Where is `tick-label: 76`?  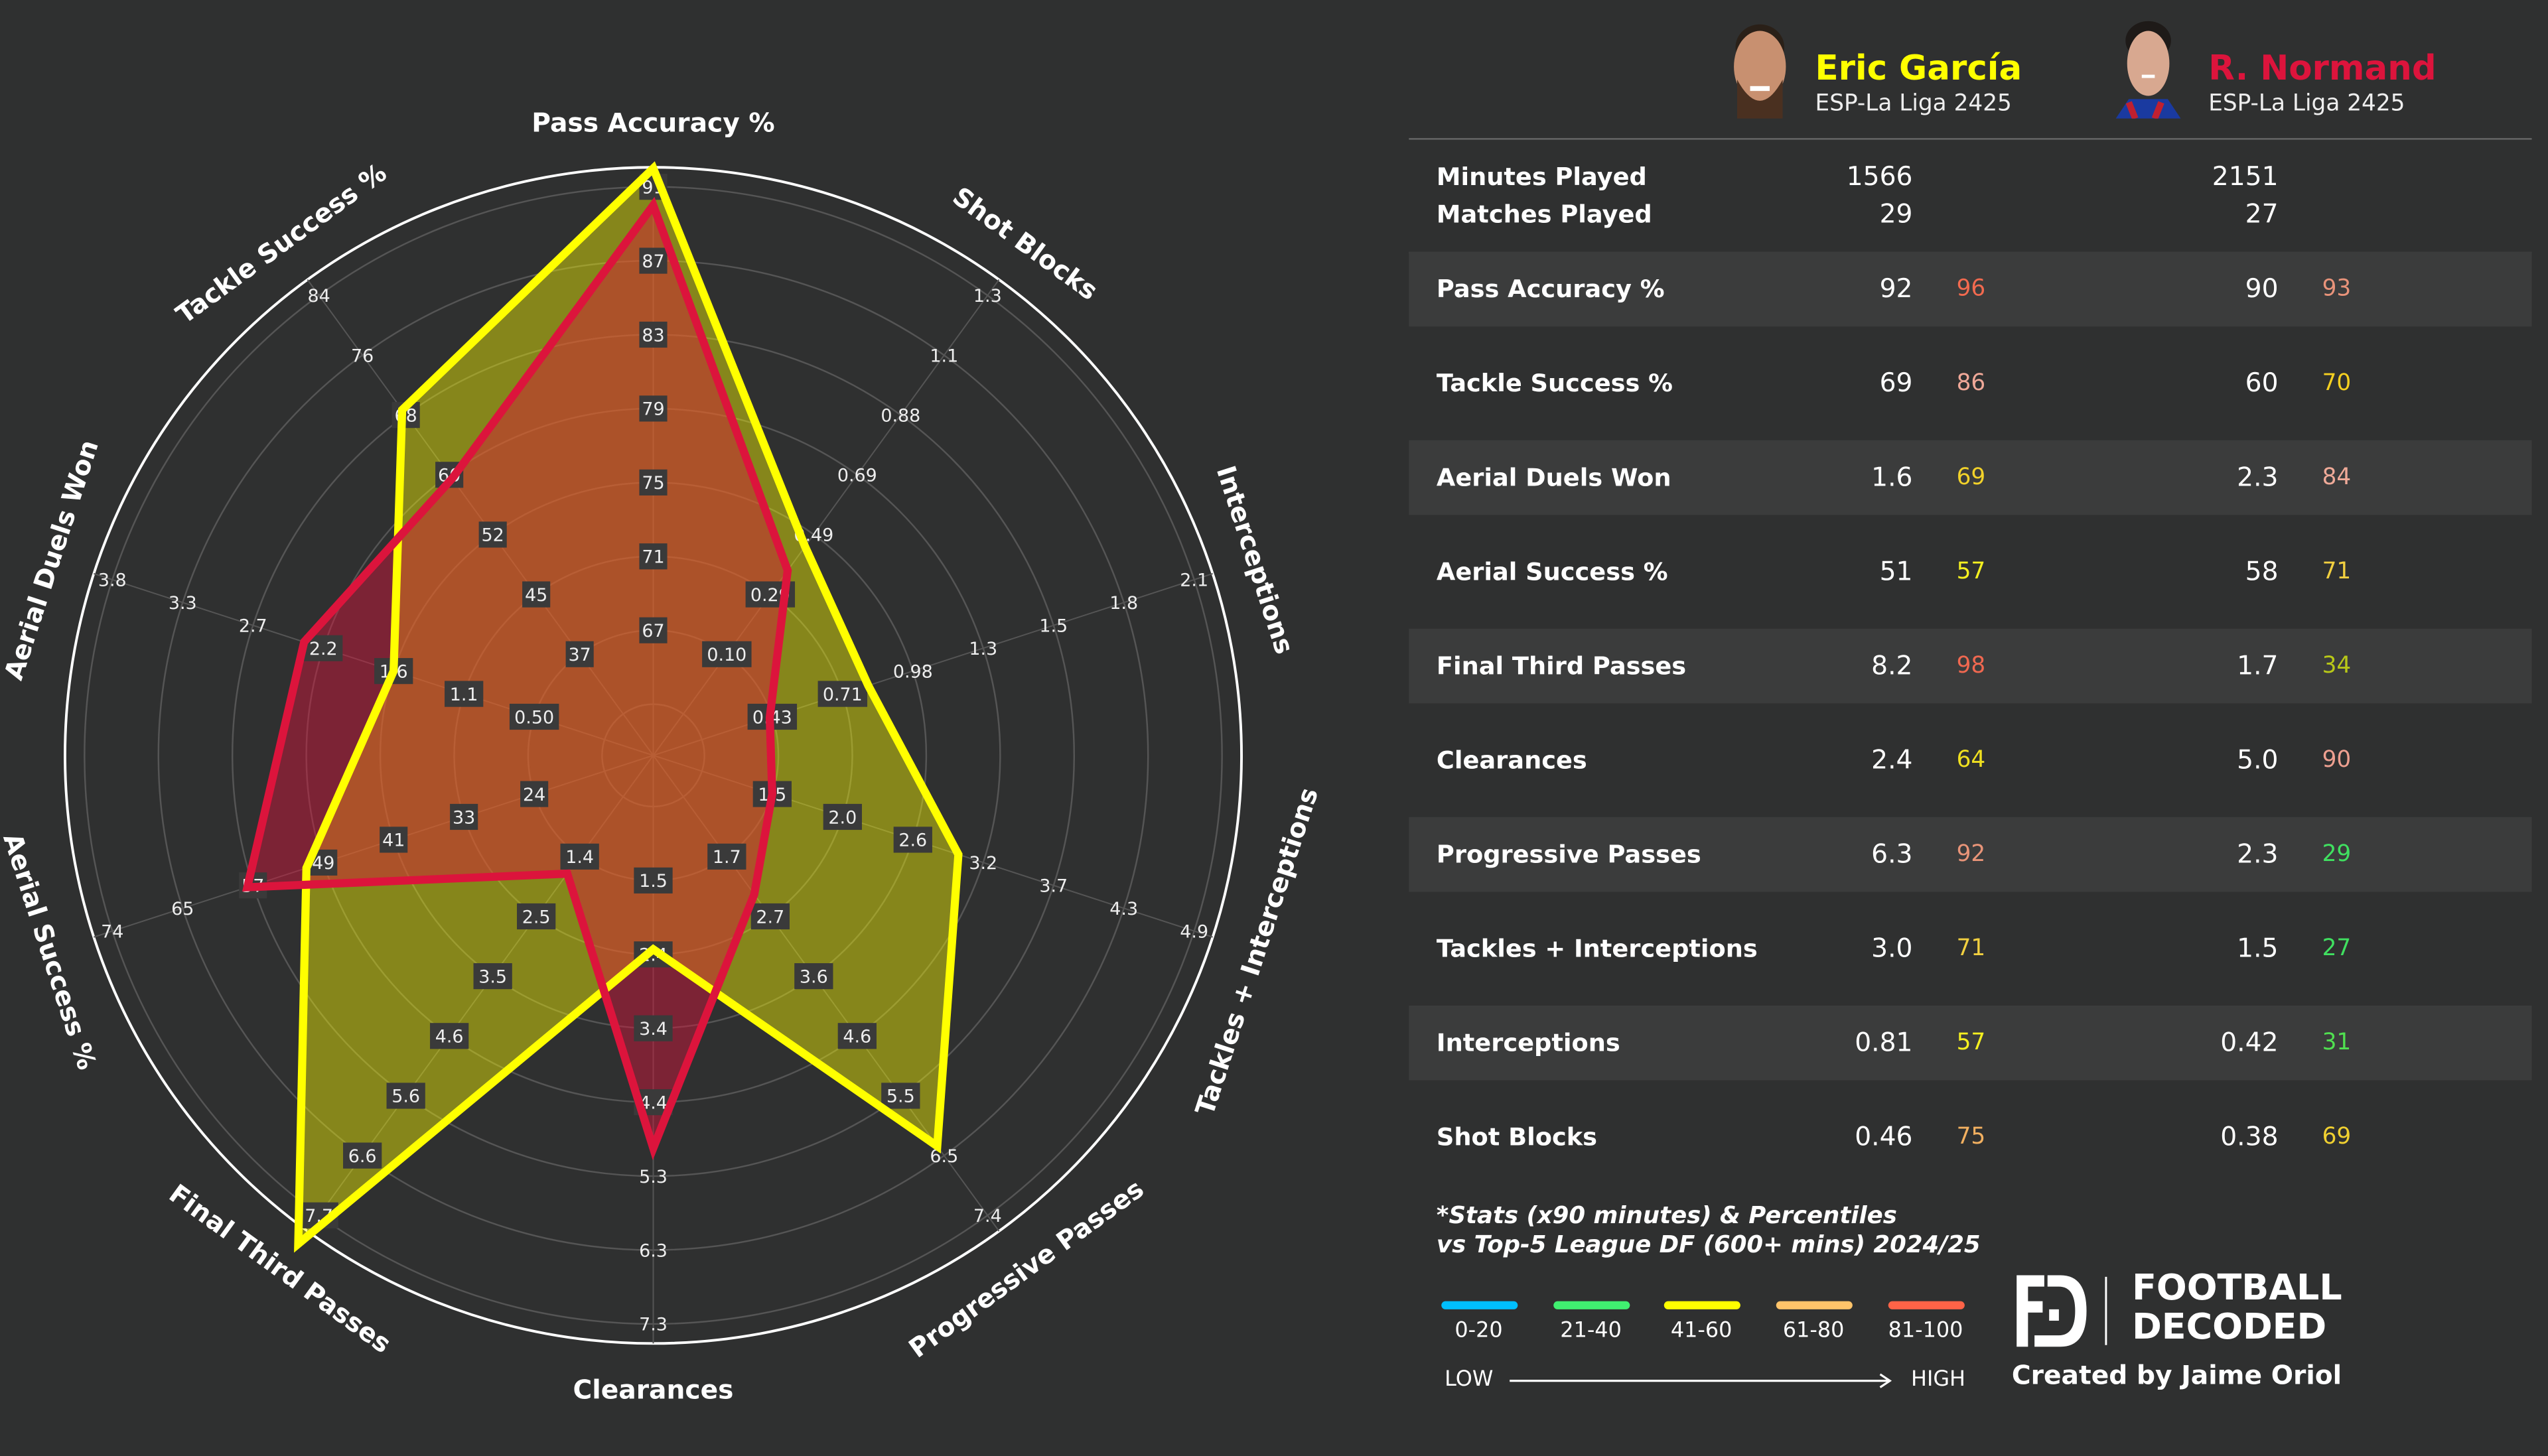
tick-label: 76 is located at coordinates (362, 356).